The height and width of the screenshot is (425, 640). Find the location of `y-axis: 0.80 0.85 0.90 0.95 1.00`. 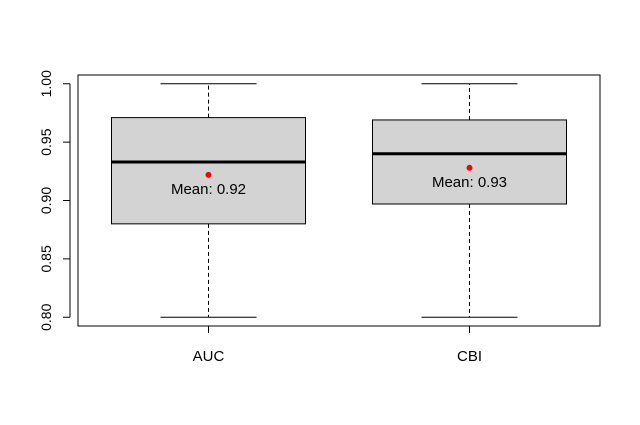

y-axis: 0.80 0.85 0.90 0.95 1.00 is located at coordinates (54, 200).